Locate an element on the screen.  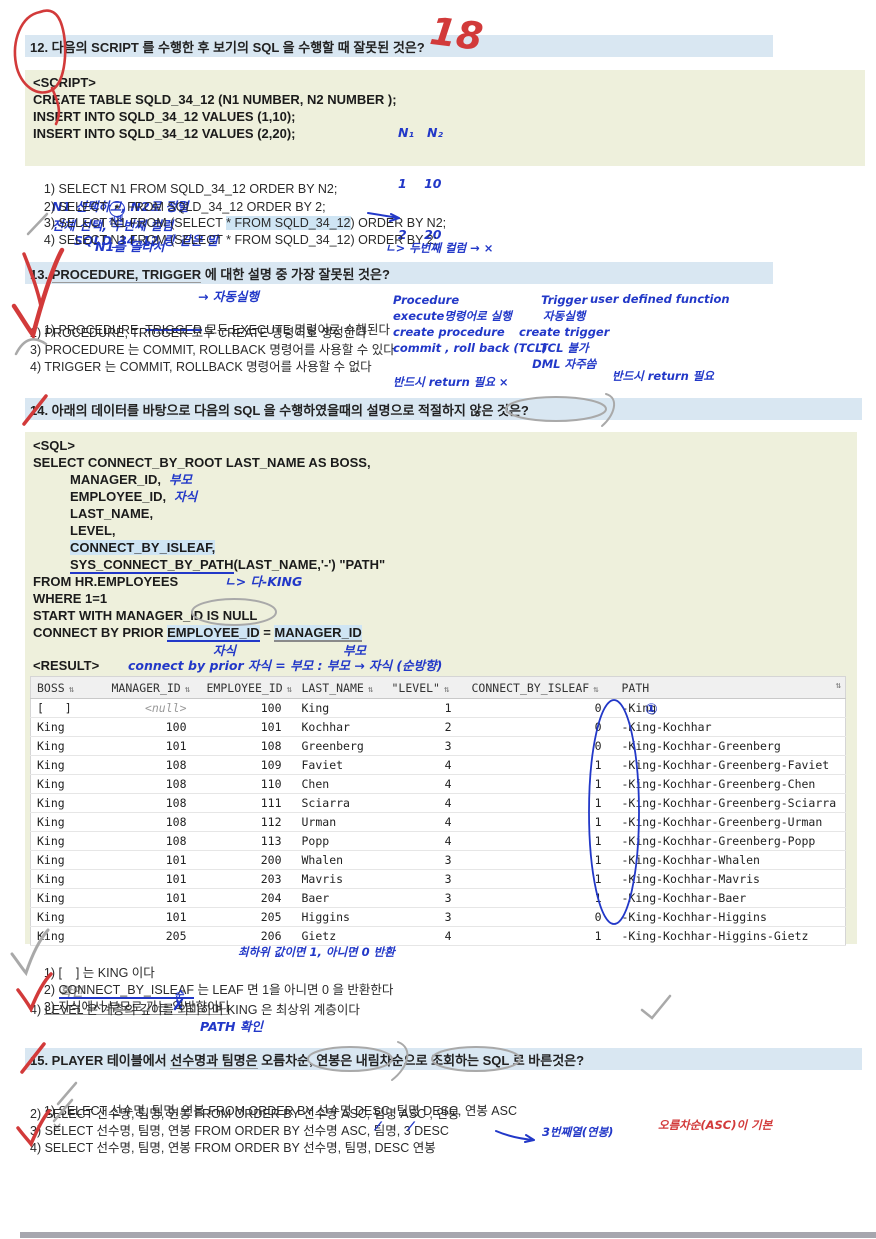
column-line: TCL 불가 is located at coordinates (564, 348).